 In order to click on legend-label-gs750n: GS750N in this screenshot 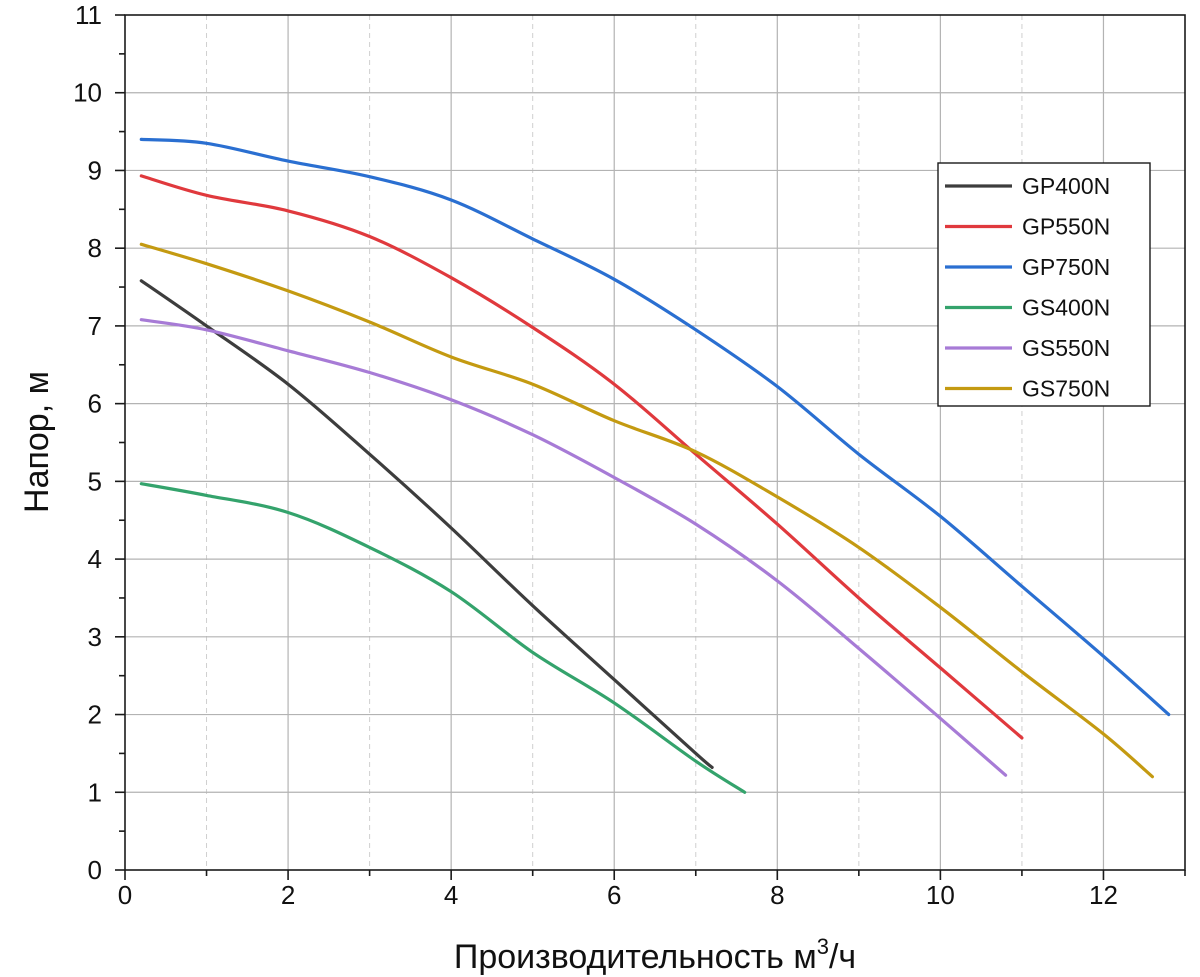, I will do `click(1066, 389)`.